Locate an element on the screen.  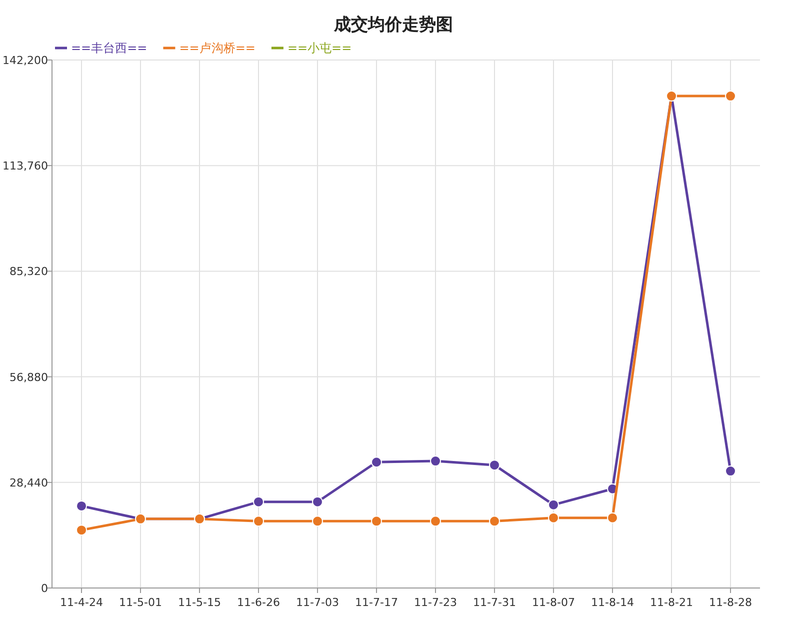
x-tick-label: 11-5-01 is located at coordinates (140, 602).